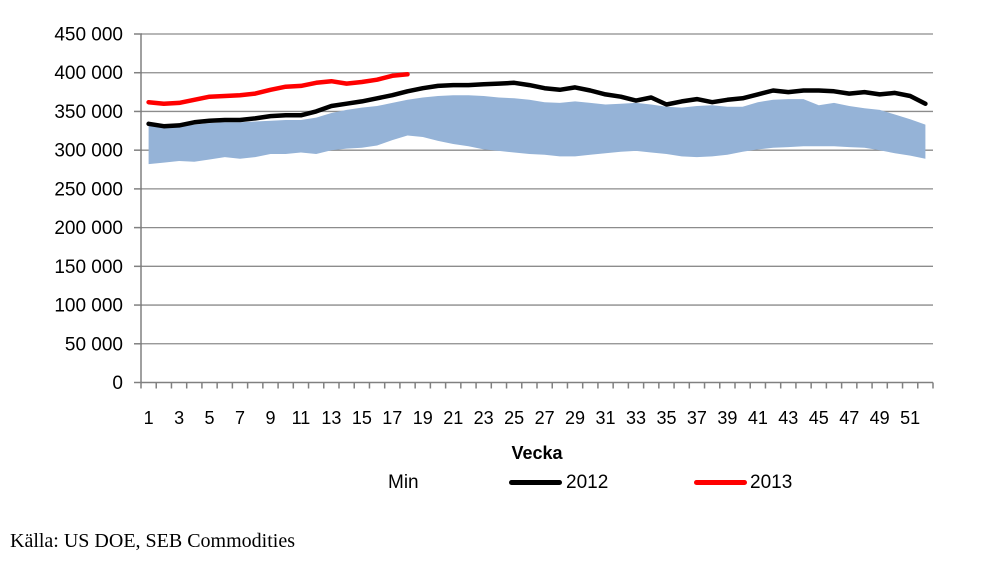 This screenshot has height=563, width=982. What do you see at coordinates (331, 418) in the screenshot?
I see `x-tick-label: 13` at bounding box center [331, 418].